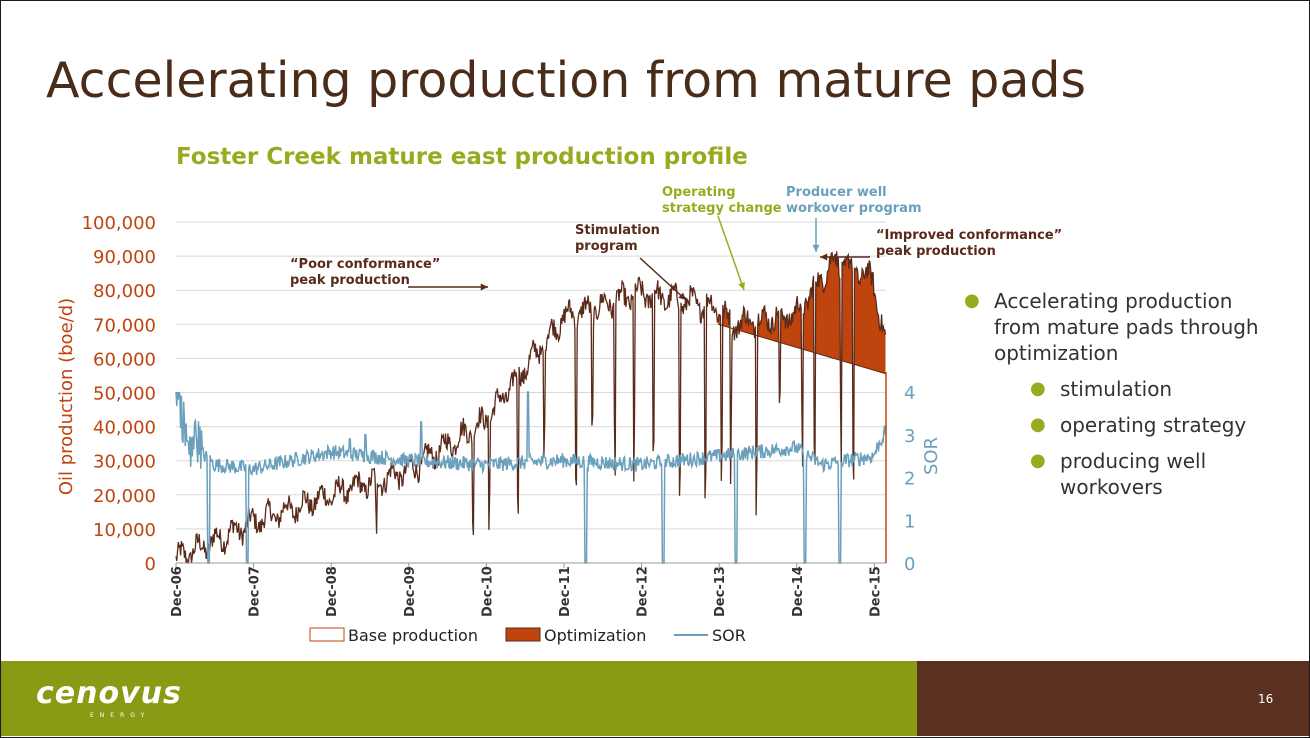  I want to click on x-tick-label: Dec-10, so click(487, 591).